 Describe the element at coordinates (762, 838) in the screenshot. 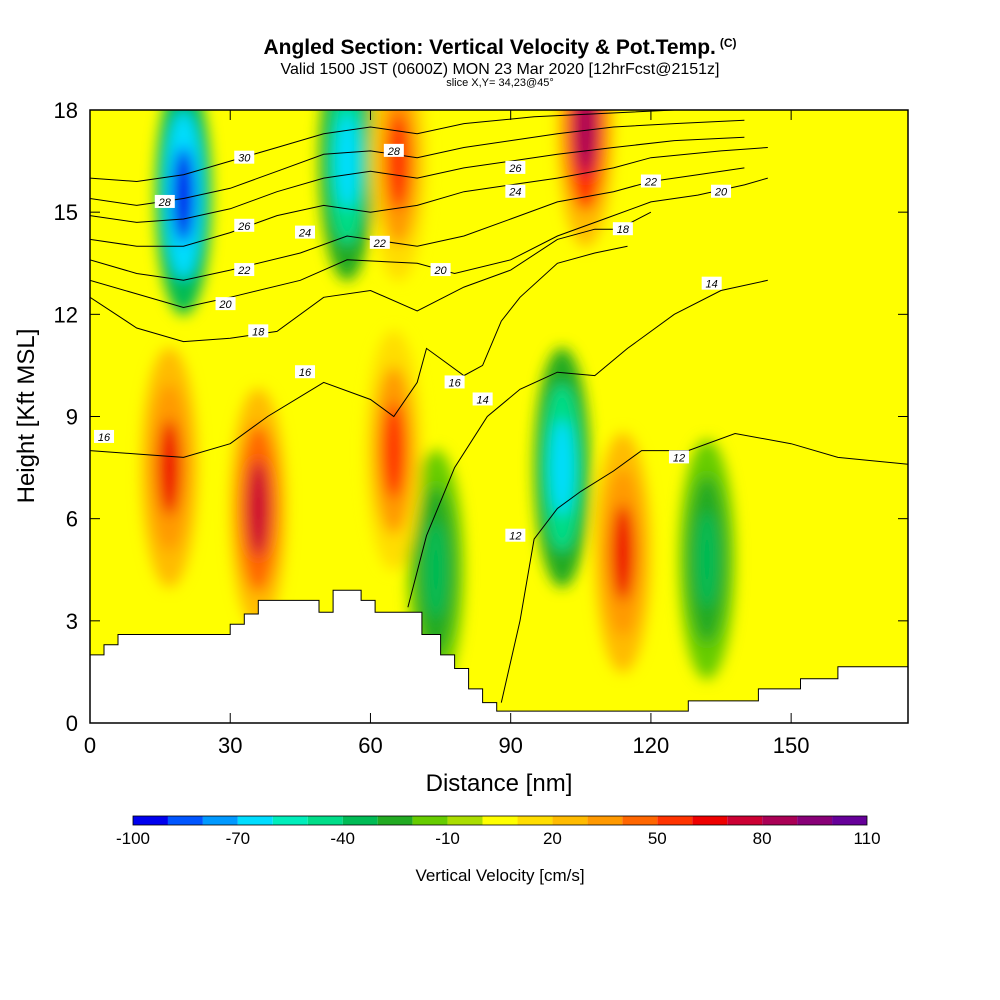

I see `colorbar-label-6: 80` at that location.